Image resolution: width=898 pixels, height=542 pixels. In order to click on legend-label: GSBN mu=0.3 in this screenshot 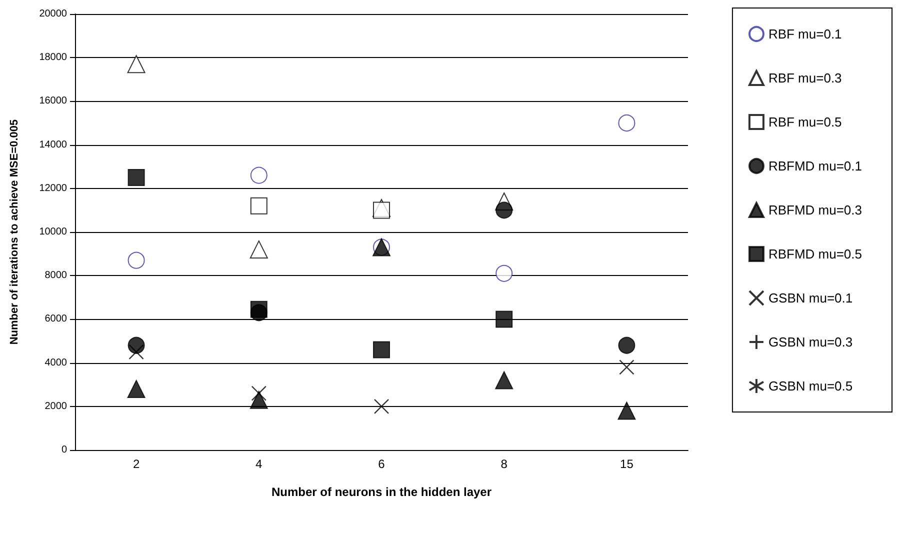, I will do `click(810, 342)`.